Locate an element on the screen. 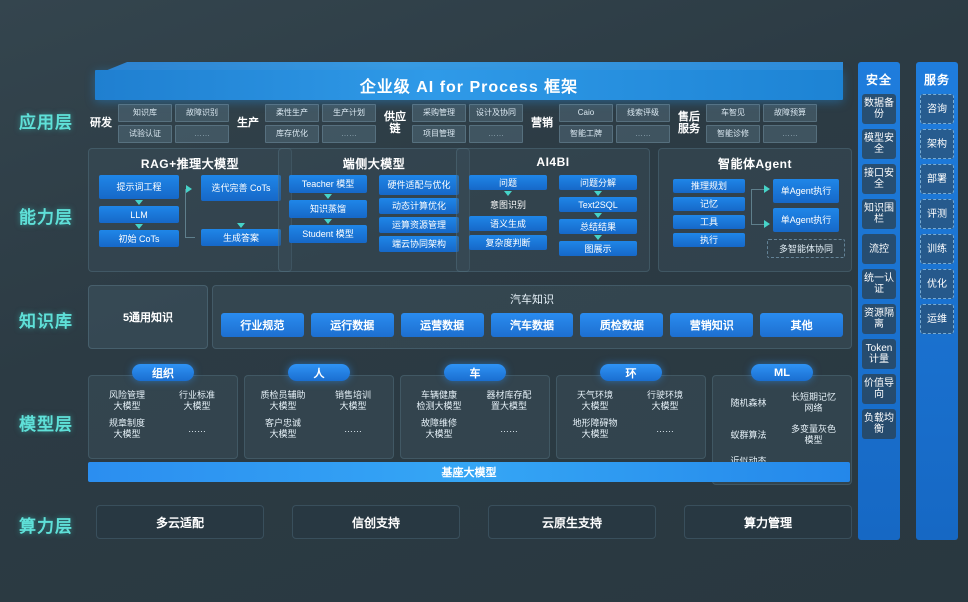  security-rail-item: 资源隔离 is located at coordinates (879, 319).